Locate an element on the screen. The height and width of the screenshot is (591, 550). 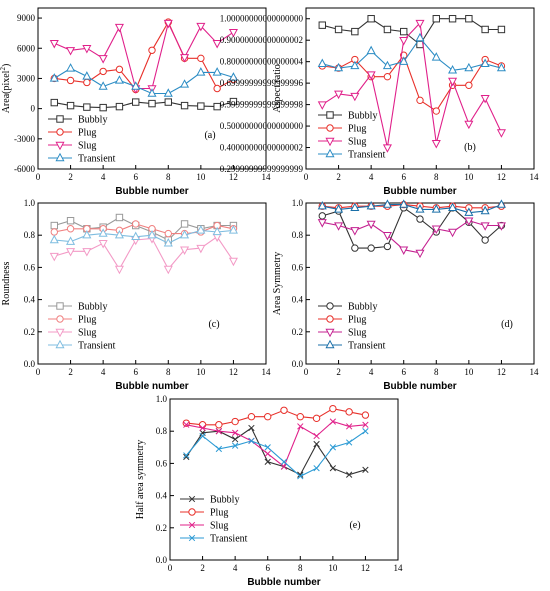
series-line-plug is located at coordinates (276, 417).